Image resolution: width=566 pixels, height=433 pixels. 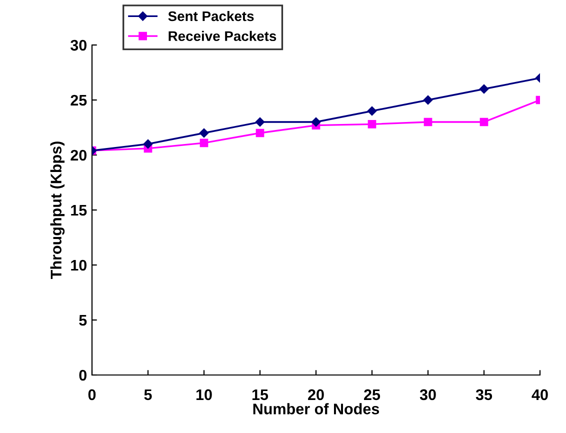 I want to click on x-tick-label: 5, so click(x=148, y=394).